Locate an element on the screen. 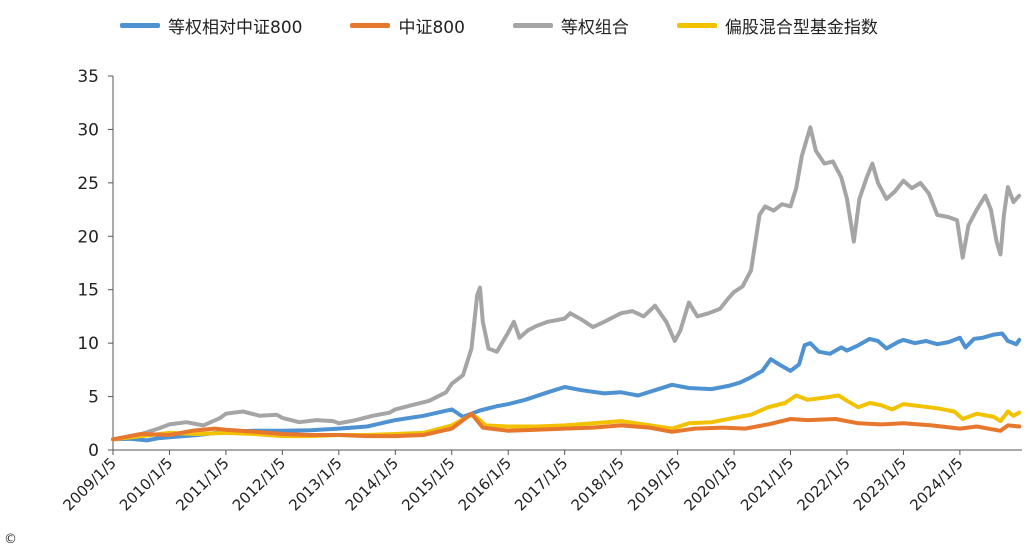 Image resolution: width=1035 pixels, height=549 pixels. legend-item-csi800: 中证800 is located at coordinates (407, 25).